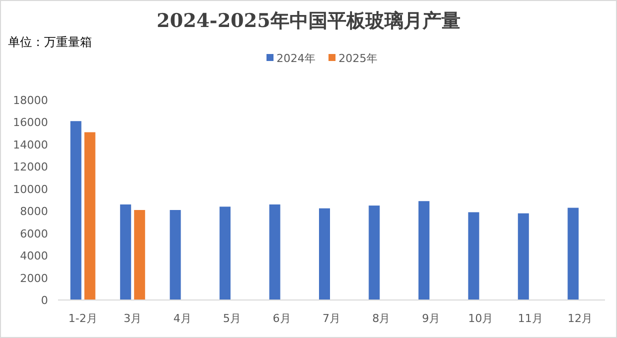  Describe the element at coordinates (381, 318) in the screenshot. I see `x-tick-label: 8月` at that location.